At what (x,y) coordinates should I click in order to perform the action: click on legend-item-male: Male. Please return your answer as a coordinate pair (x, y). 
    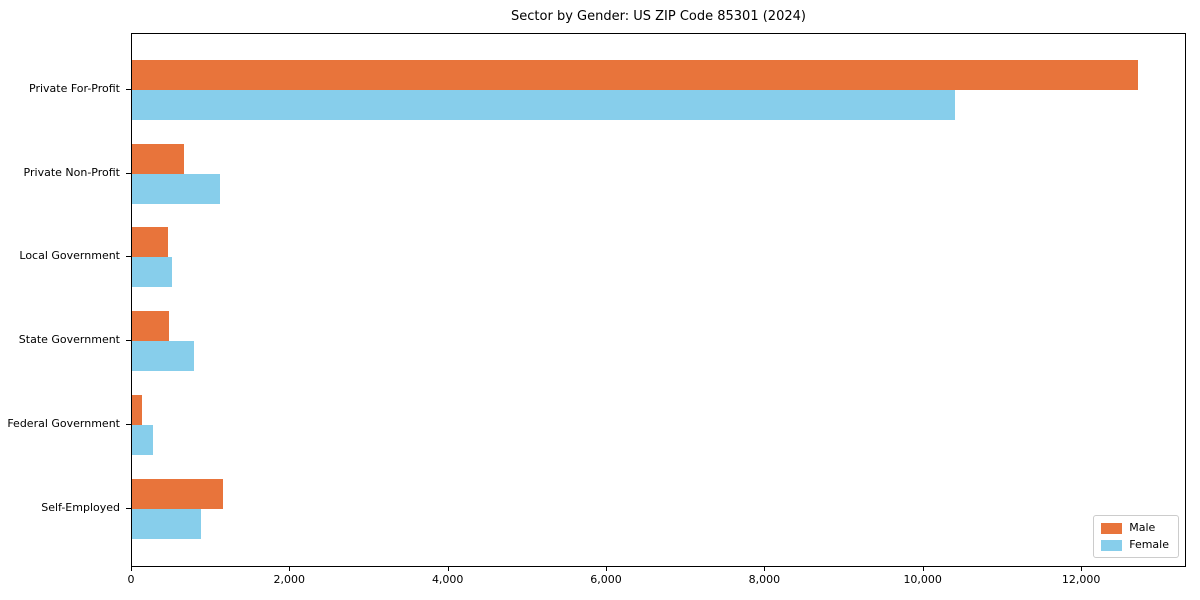
    Looking at the image, I should click on (1135, 528).